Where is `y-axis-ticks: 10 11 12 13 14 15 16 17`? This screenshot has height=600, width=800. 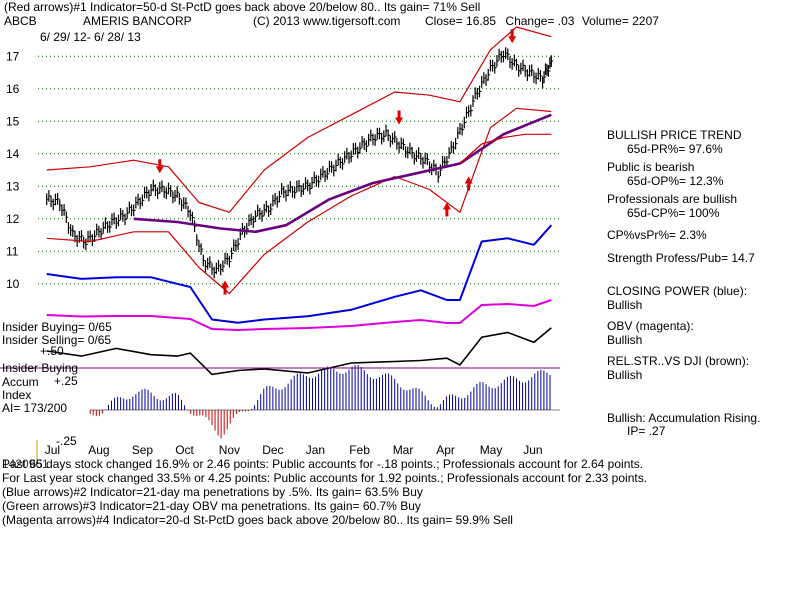 y-axis-ticks: 10 11 12 13 14 15 16 17 is located at coordinates (13, 170).